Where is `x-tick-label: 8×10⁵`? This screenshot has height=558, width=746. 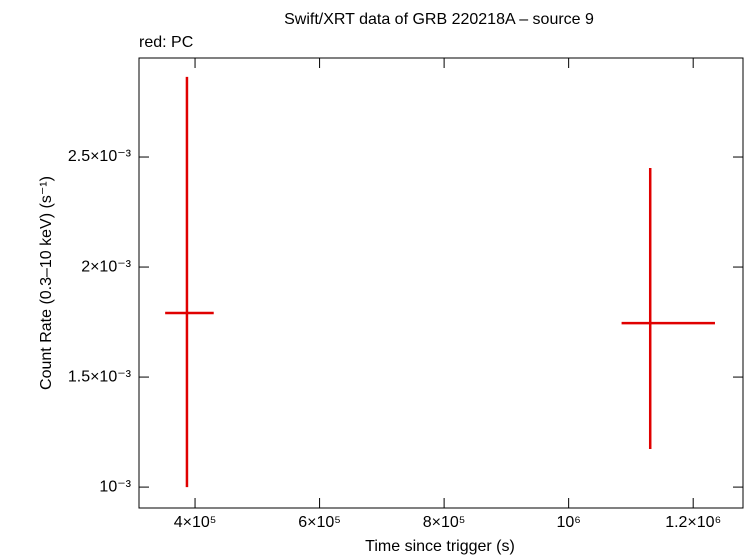 x-tick-label: 8×10⁵ is located at coordinates (444, 522).